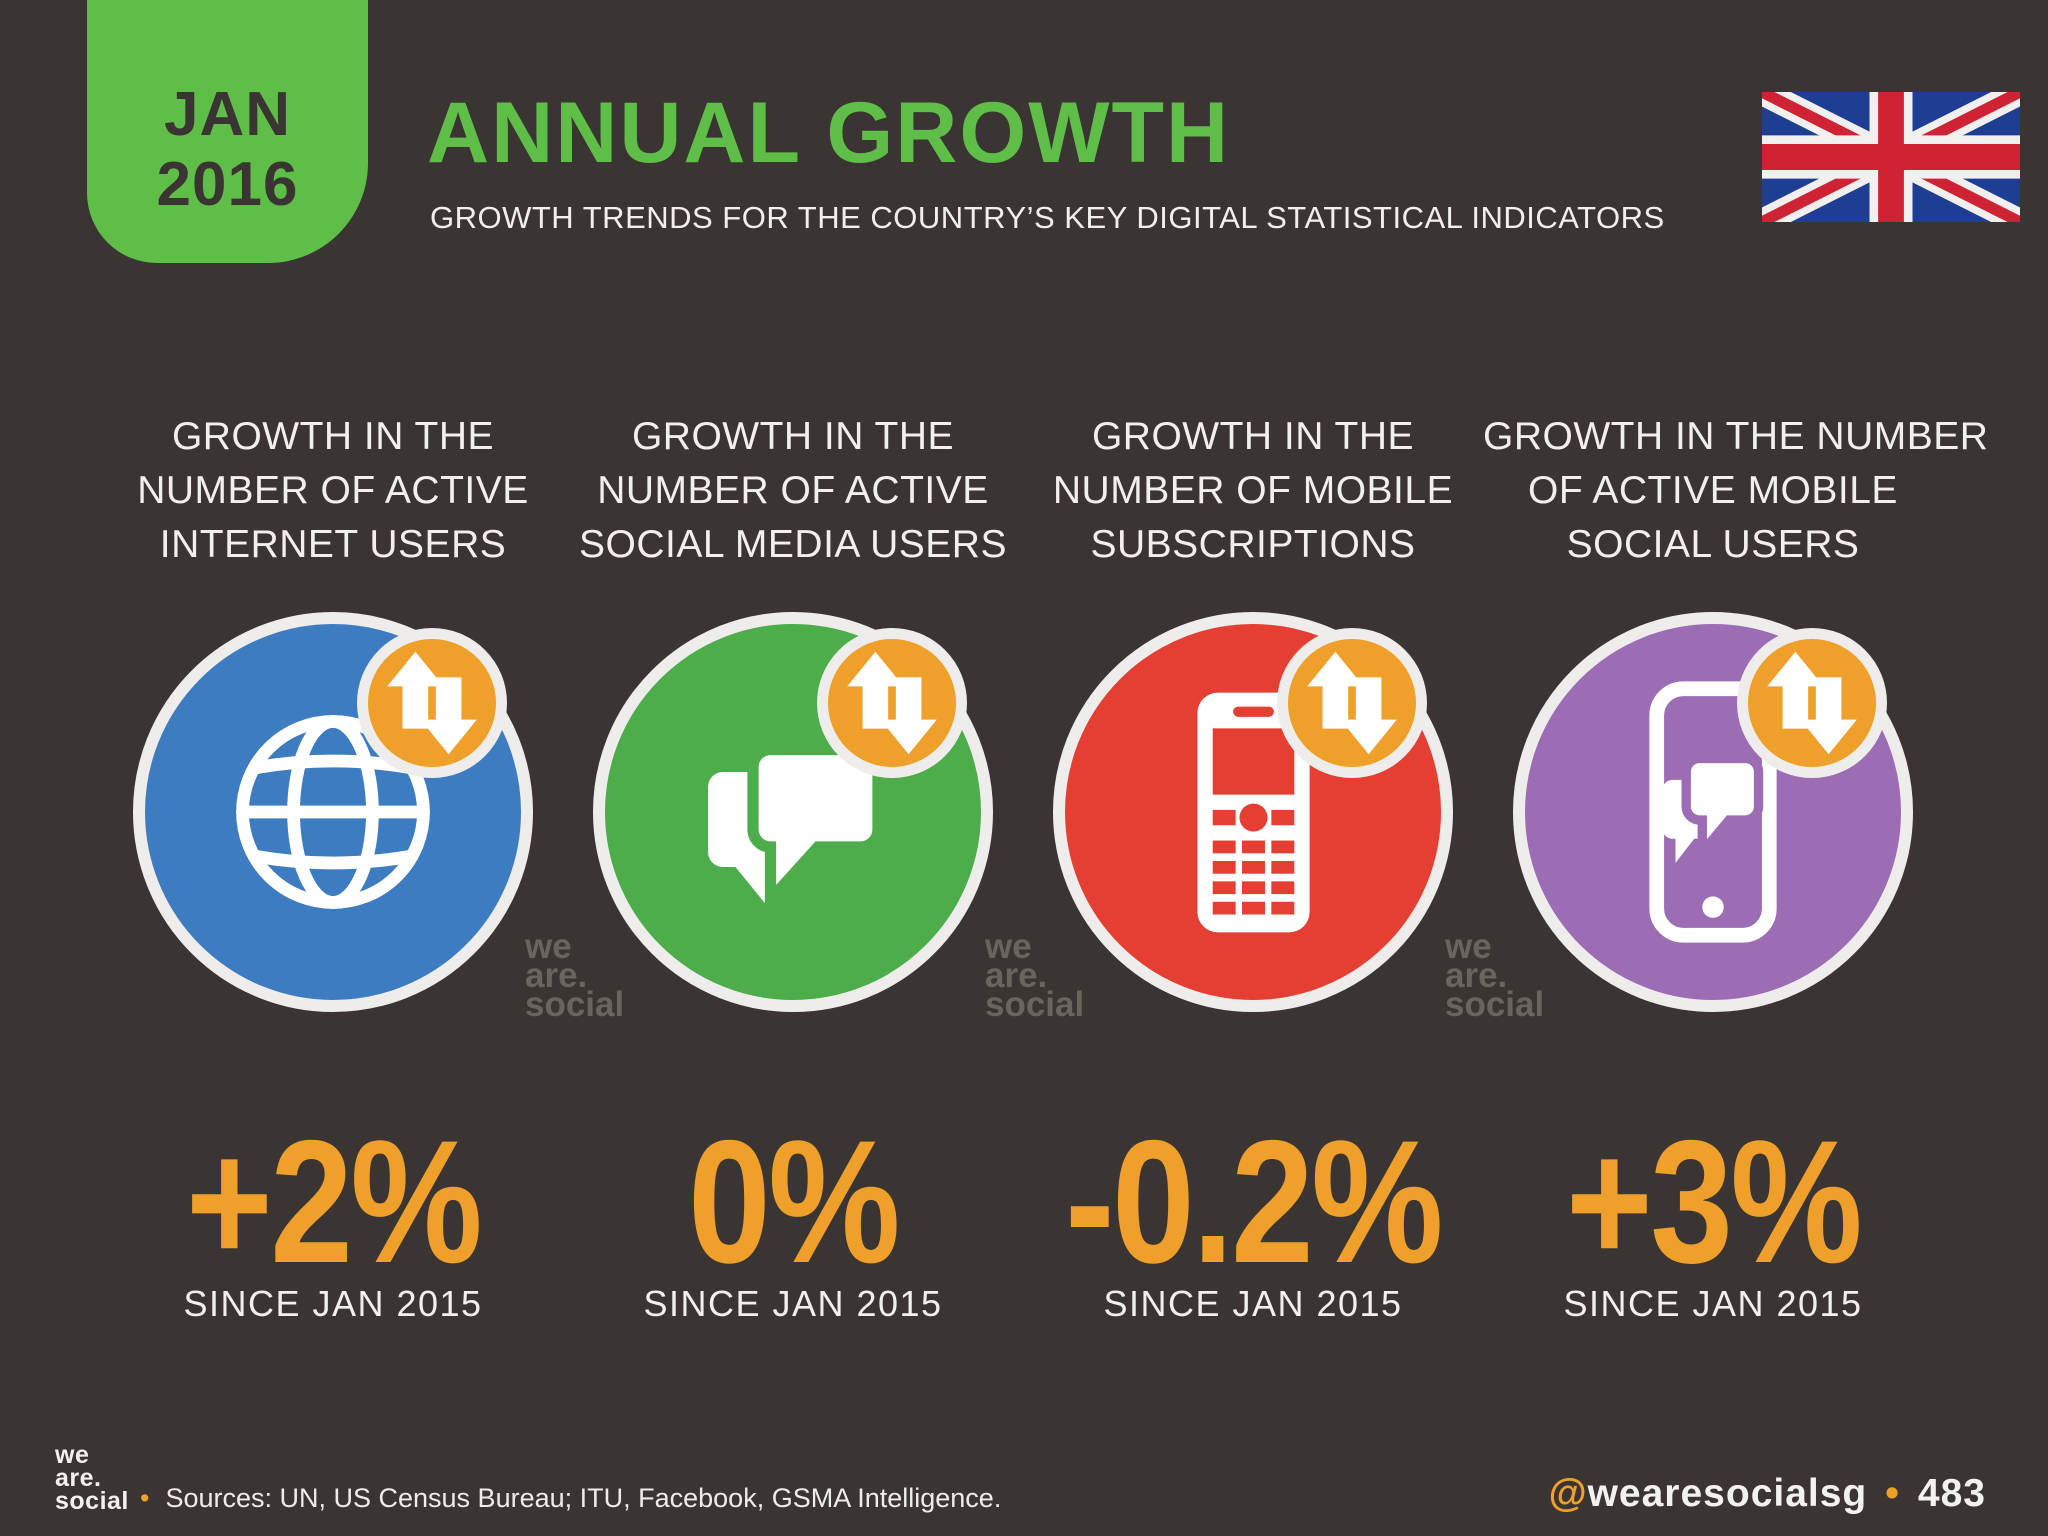 The width and height of the screenshot is (2048, 1536). I want to click on page-title: ANNUAL GROWTH, so click(829, 133).